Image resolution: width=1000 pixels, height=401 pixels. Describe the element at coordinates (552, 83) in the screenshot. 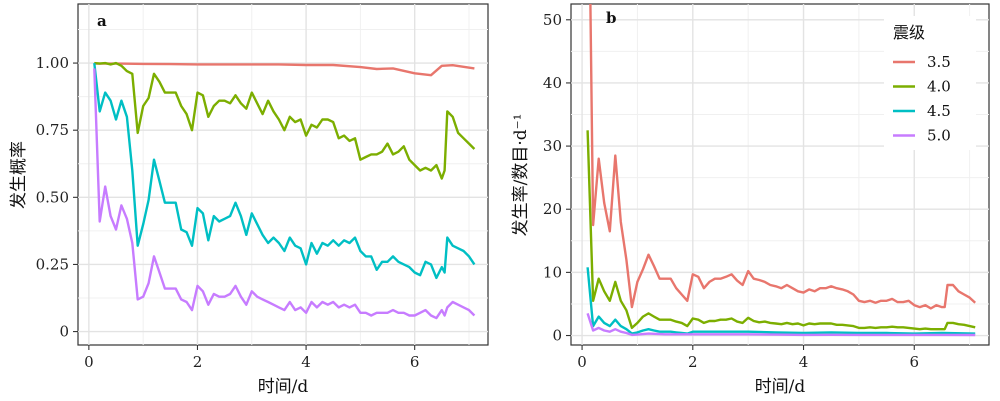

I see `y-tick-label: 40` at that location.